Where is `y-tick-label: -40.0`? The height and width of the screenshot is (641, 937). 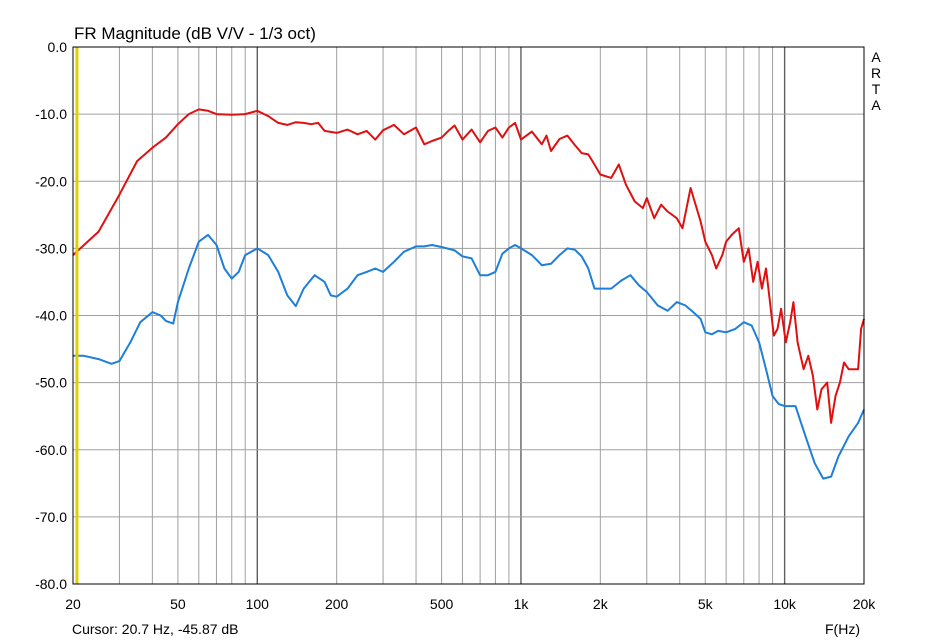
y-tick-label: -40.0 is located at coordinates (51, 316).